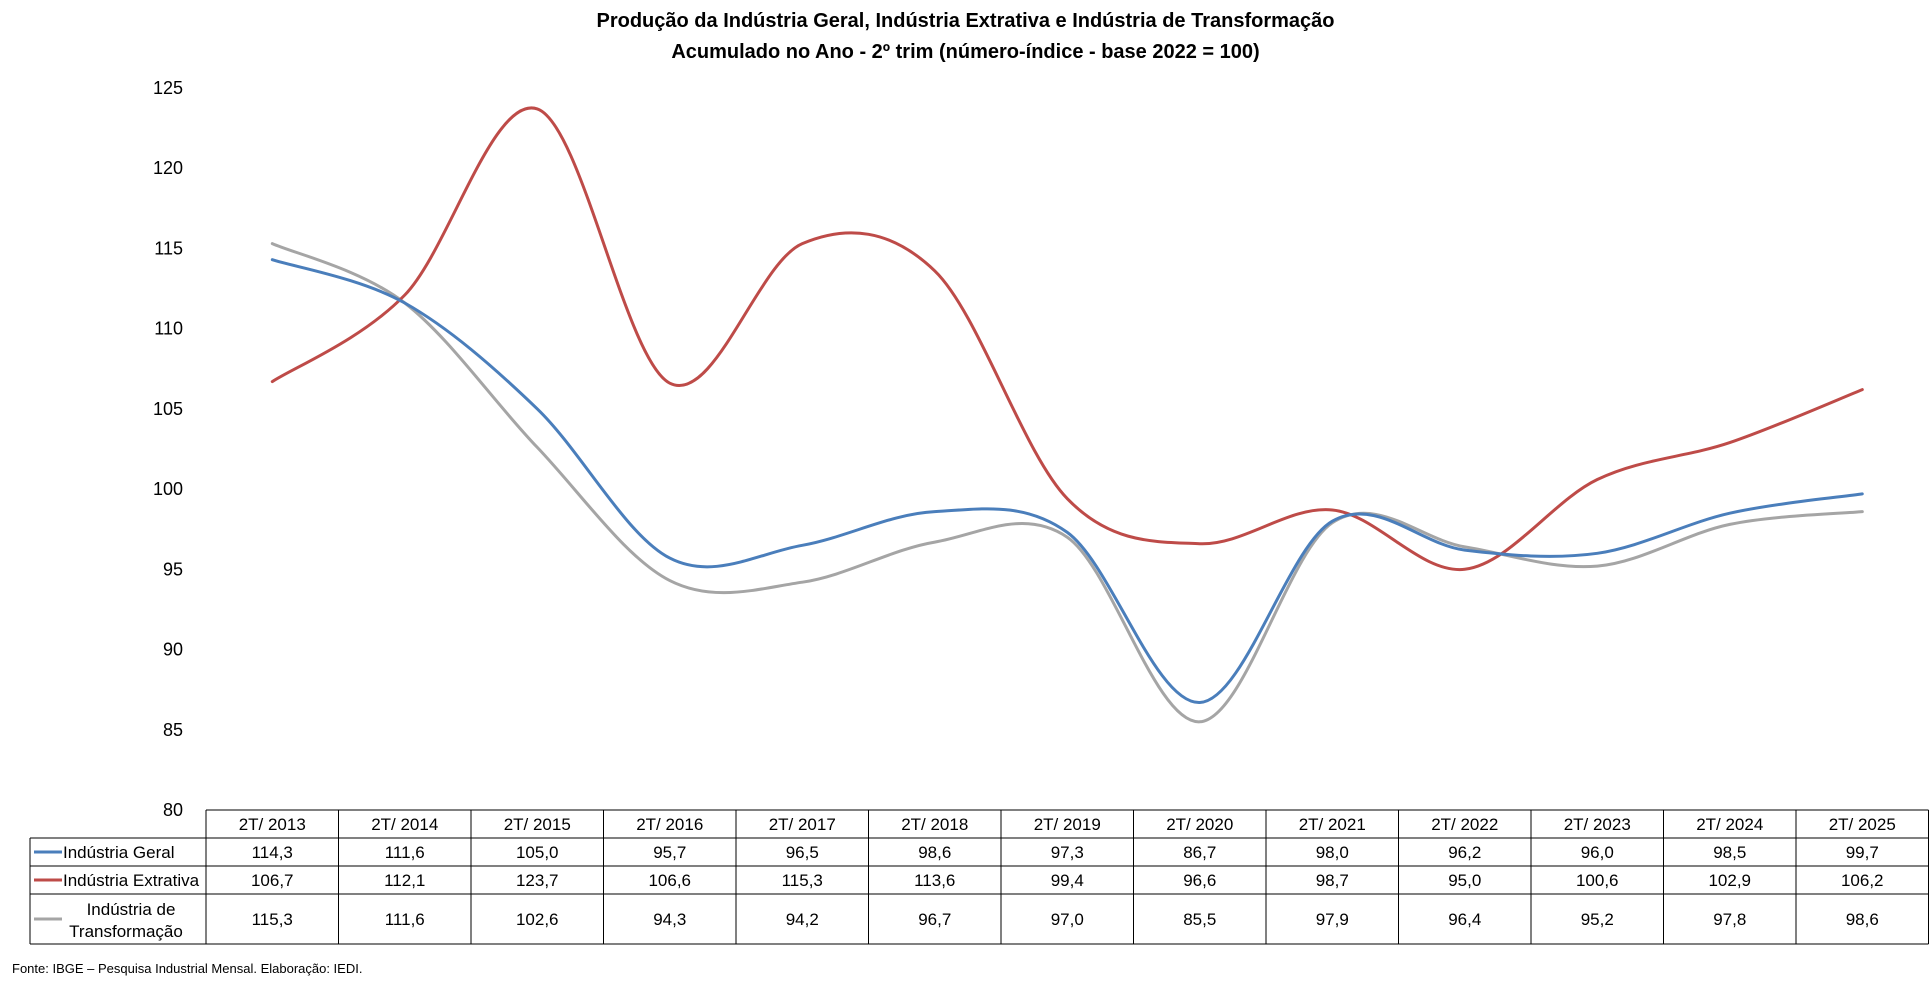 The image size is (1931, 991). I want to click on data-label: 94,2, so click(802, 919).